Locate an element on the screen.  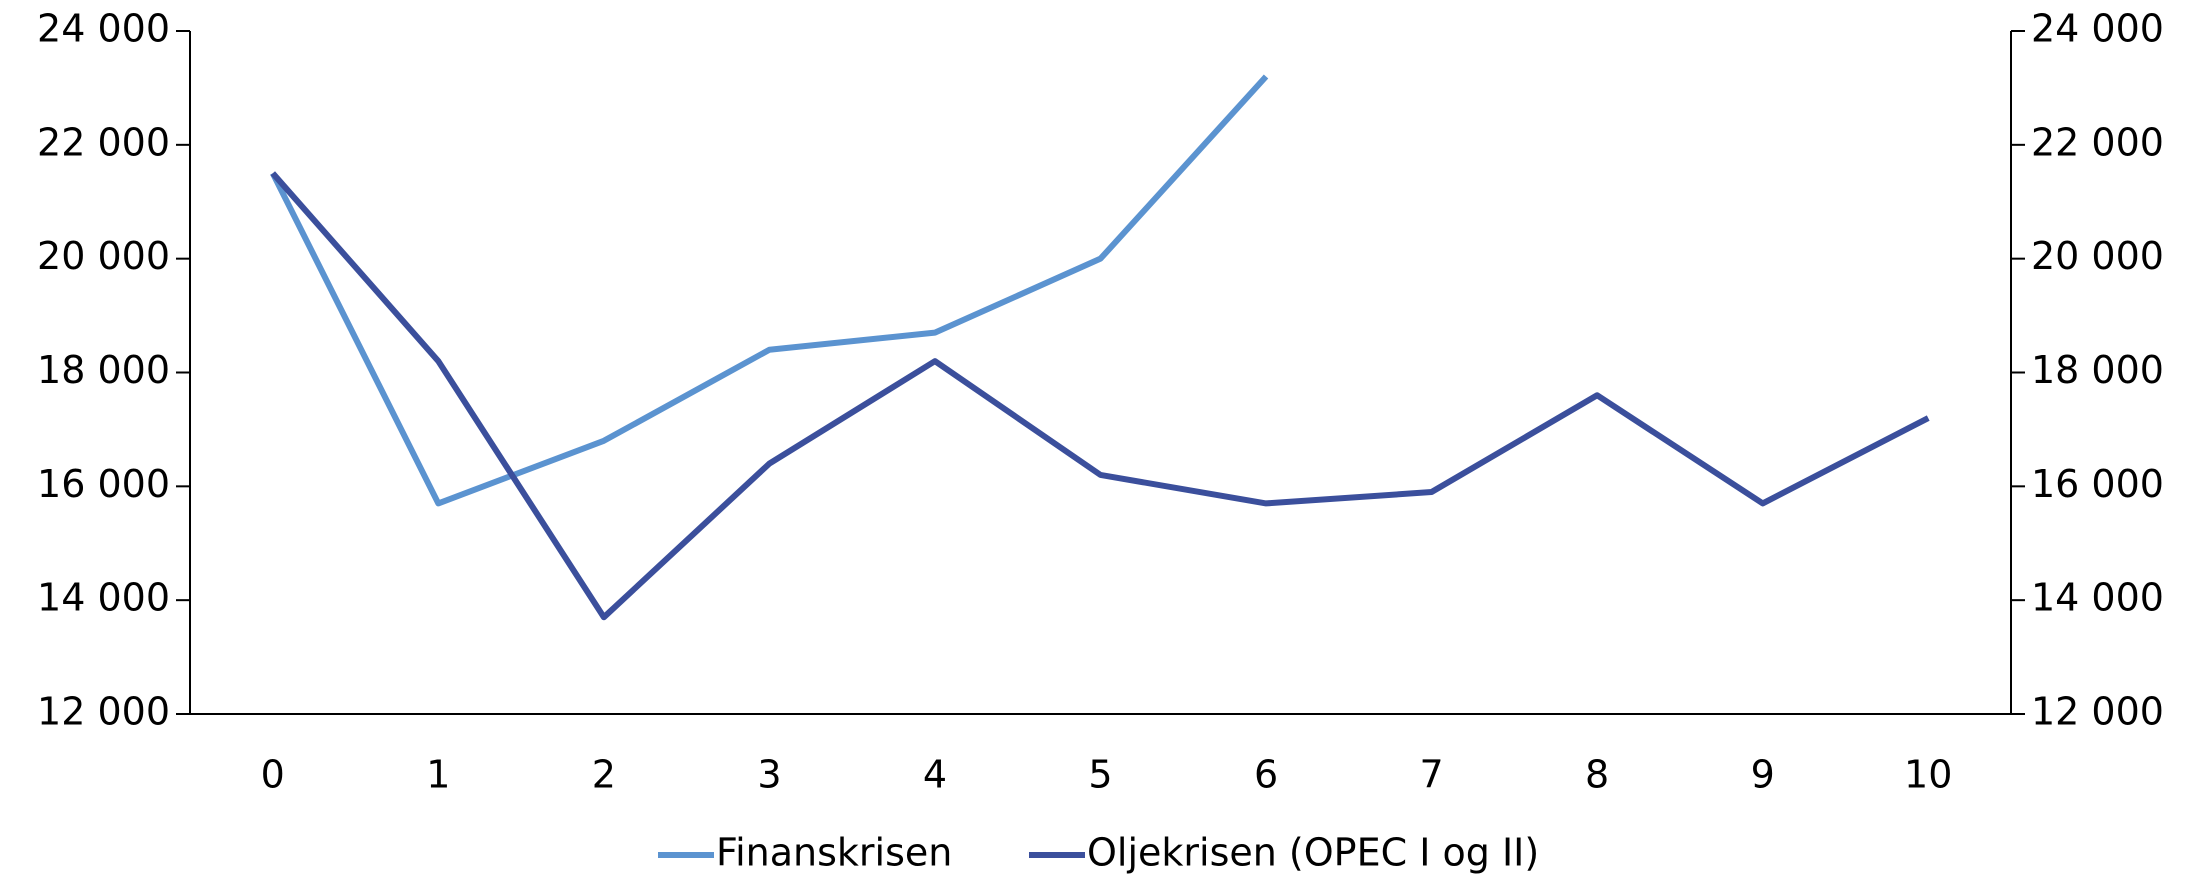
y-tick-label: 18 000 is located at coordinates (103, 370).